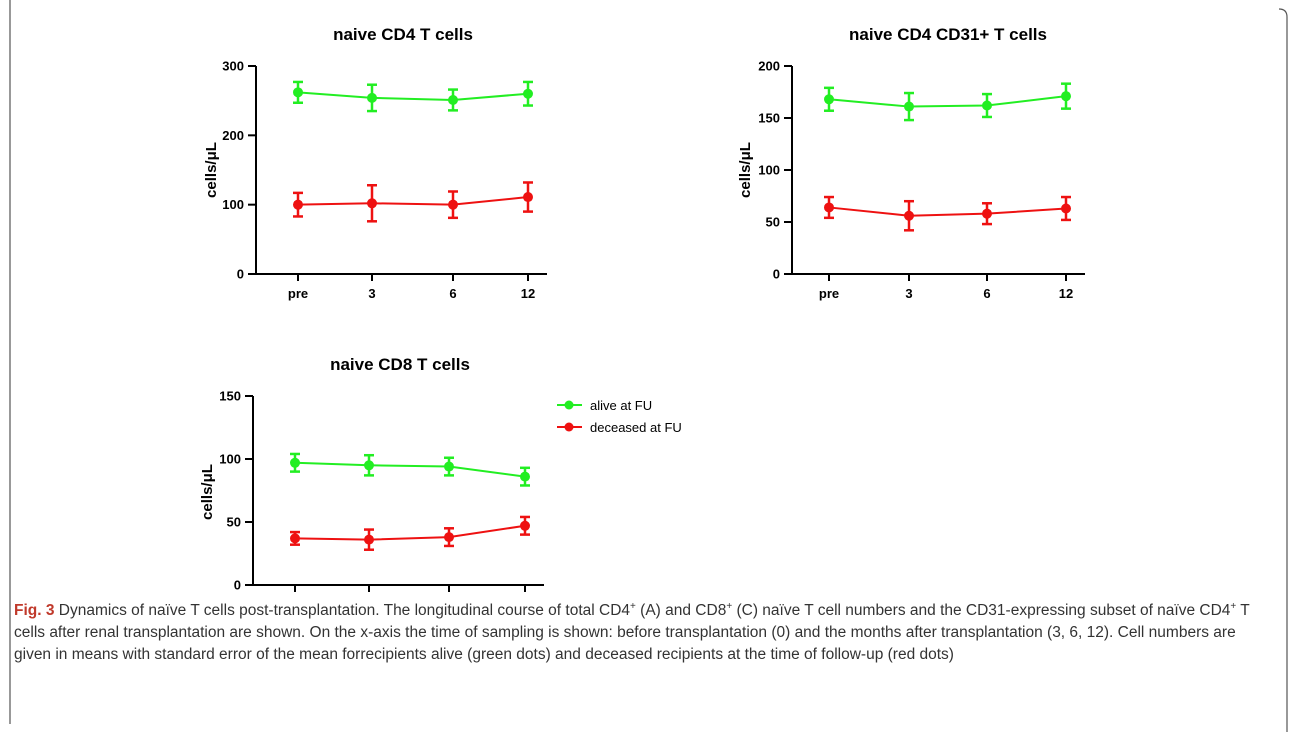 The image size is (1290, 732). Describe the element at coordinates (633, 606) in the screenshot. I see `caption-sup-1: +` at that location.